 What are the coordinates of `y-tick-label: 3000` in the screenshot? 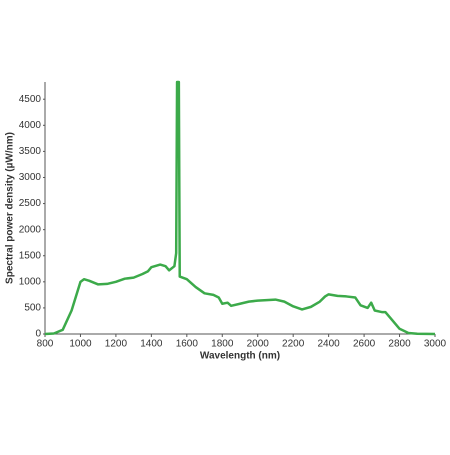 It's located at (30, 177).